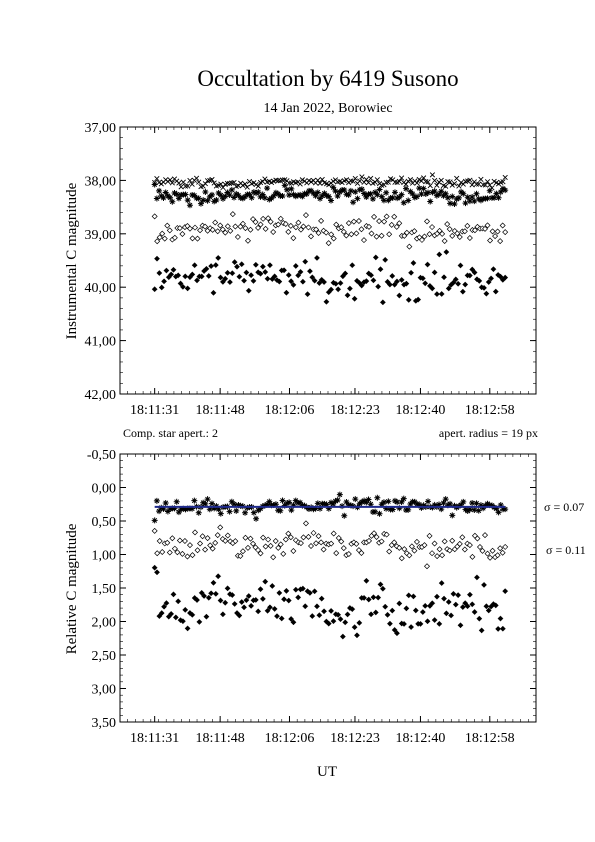 The height and width of the screenshot is (842, 595). I want to click on y-tick-label: 1,50, so click(104, 589).